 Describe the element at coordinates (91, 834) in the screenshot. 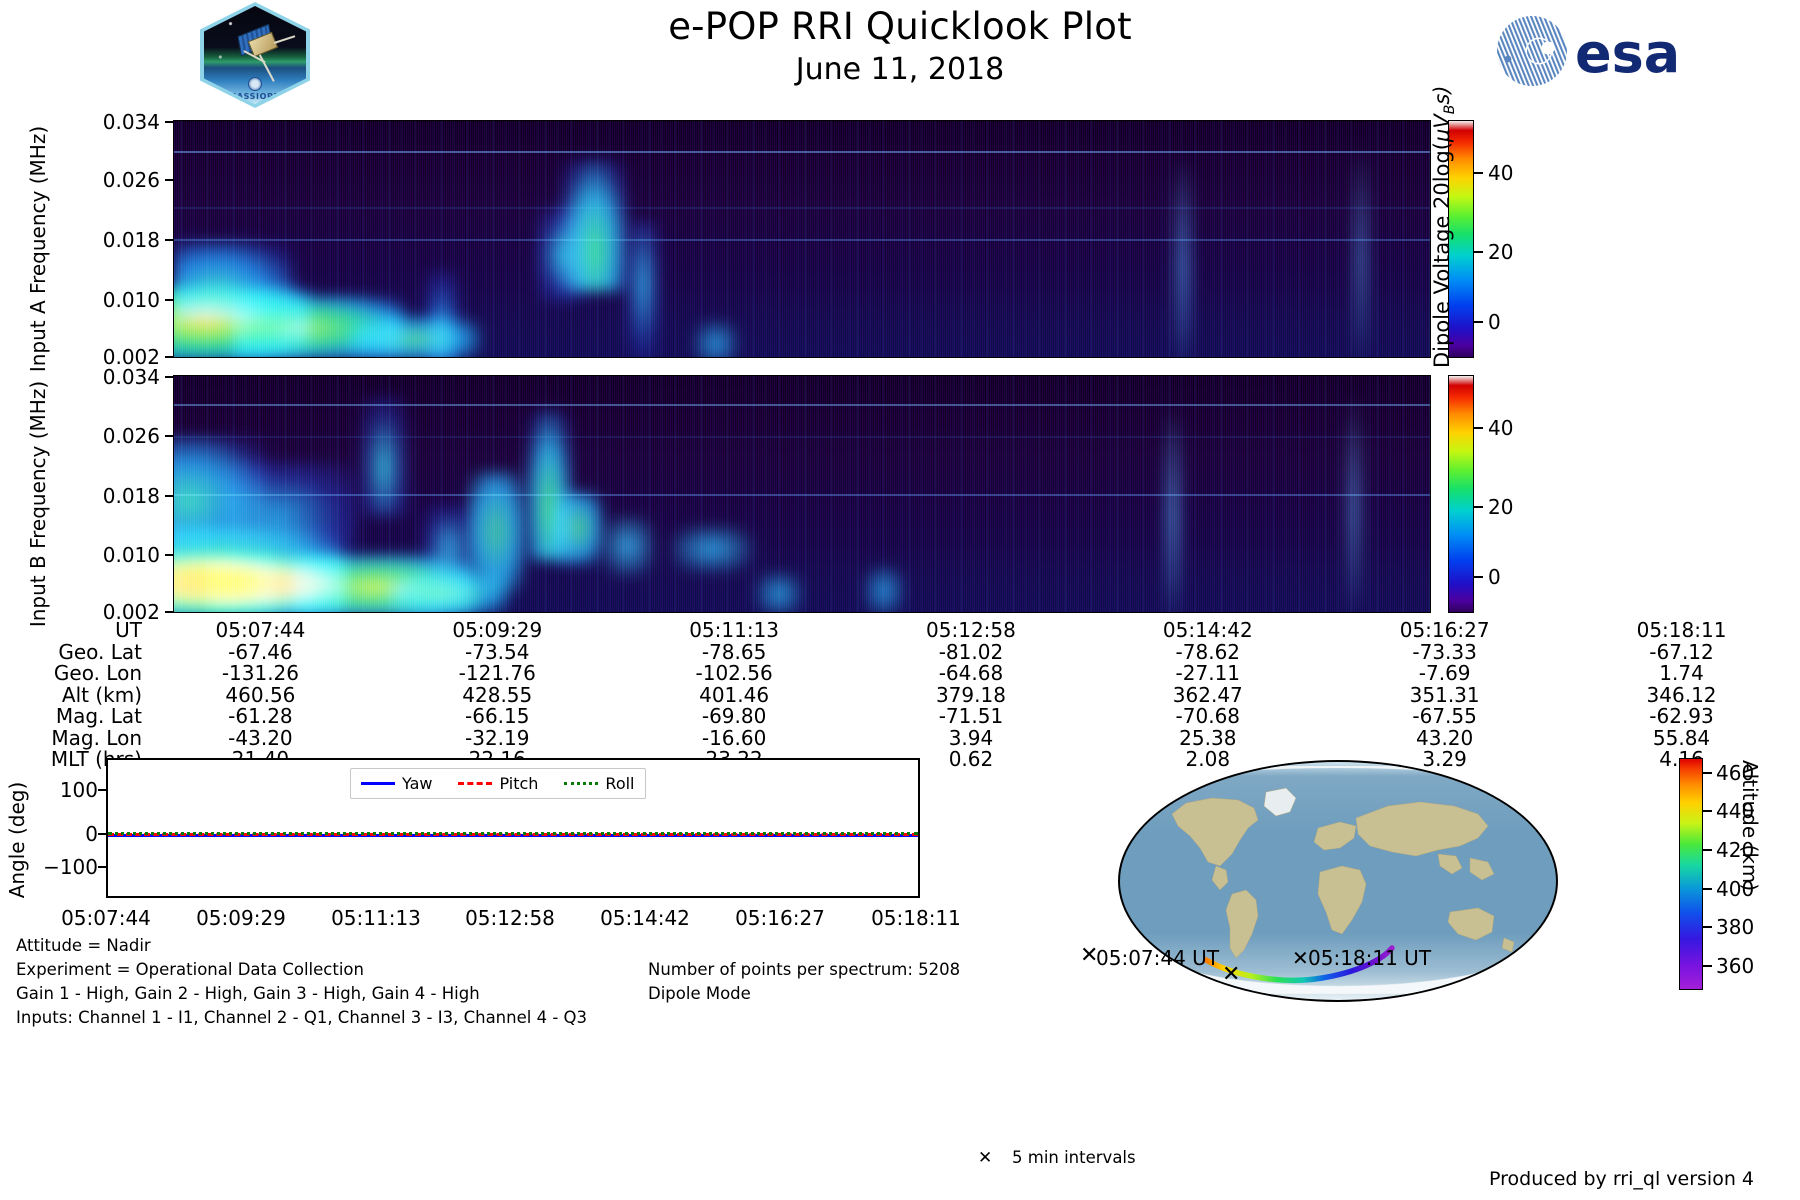

I see `attitude-ytick-0: 0` at that location.